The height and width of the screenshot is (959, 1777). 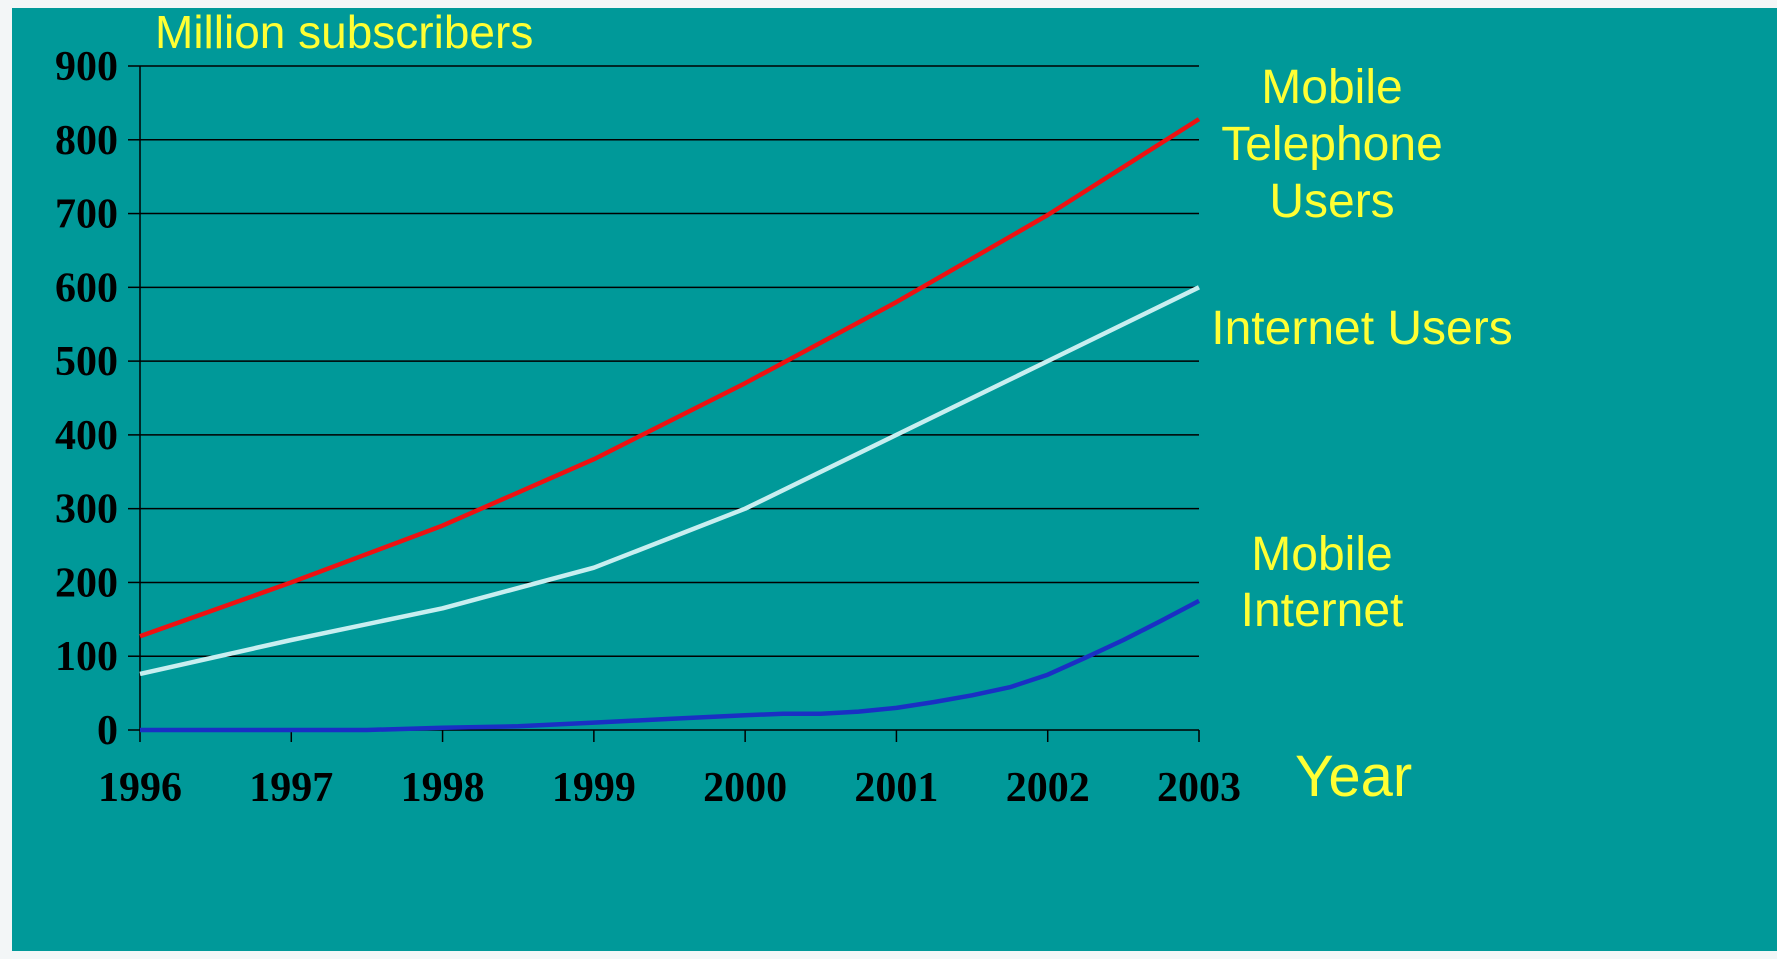 What do you see at coordinates (86, 510) in the screenshot?
I see `y-tick-label-300: 300` at bounding box center [86, 510].